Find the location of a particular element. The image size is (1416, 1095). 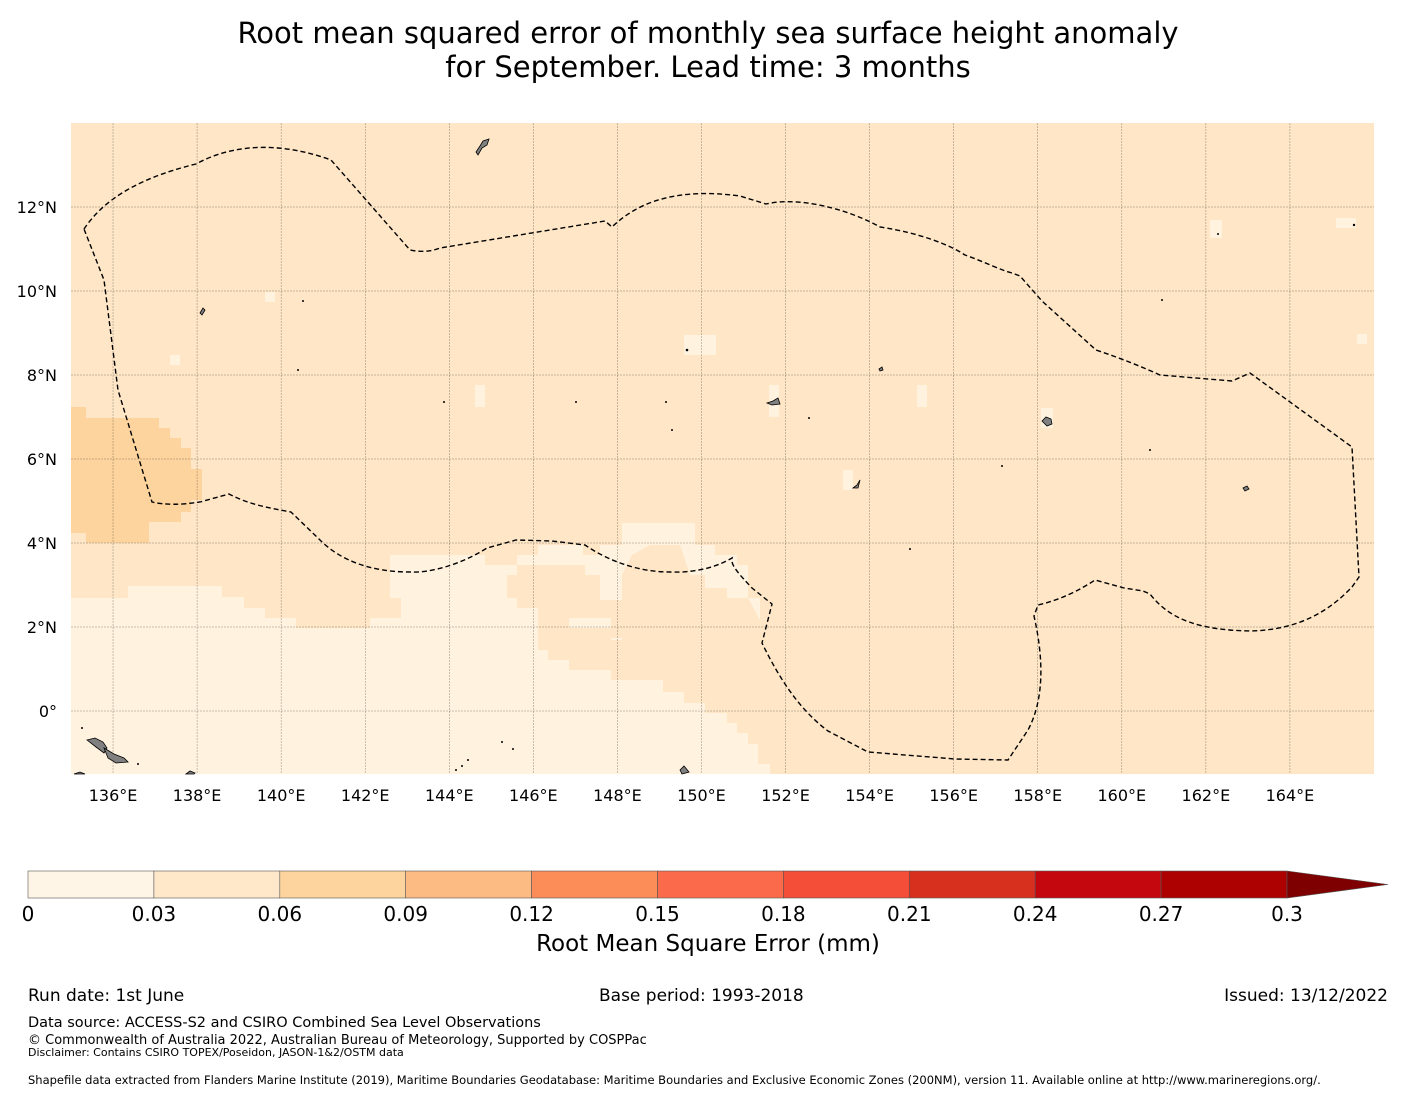

lon-tick-label: 164°E is located at coordinates (1290, 795).